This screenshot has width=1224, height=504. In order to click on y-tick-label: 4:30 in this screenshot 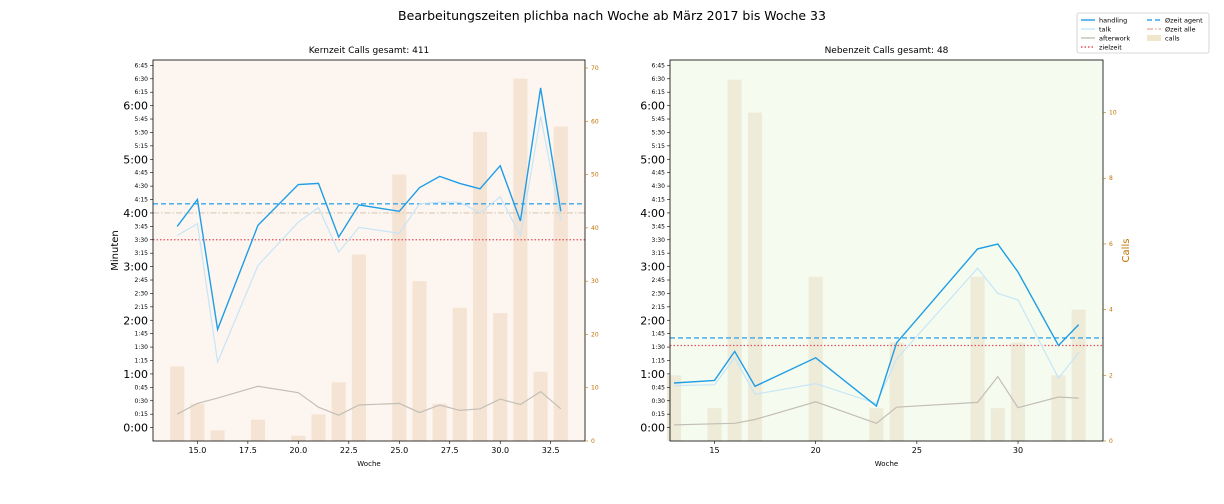, I will do `click(142, 186)`.